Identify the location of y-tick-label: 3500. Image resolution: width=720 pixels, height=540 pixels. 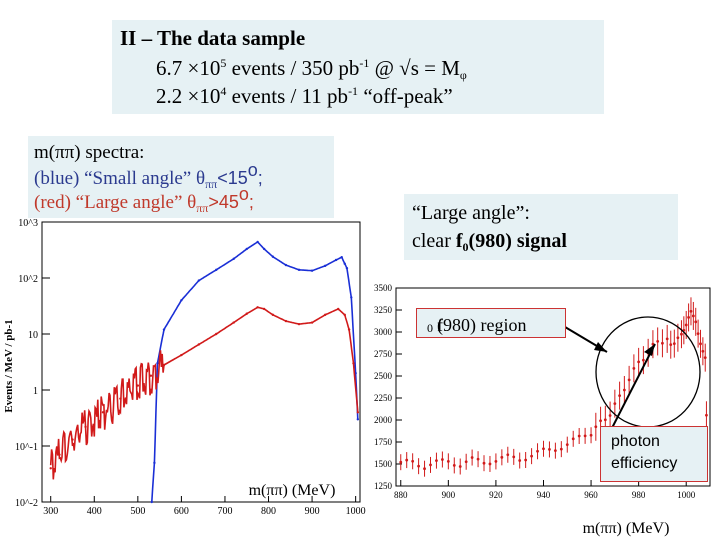
(383, 288).